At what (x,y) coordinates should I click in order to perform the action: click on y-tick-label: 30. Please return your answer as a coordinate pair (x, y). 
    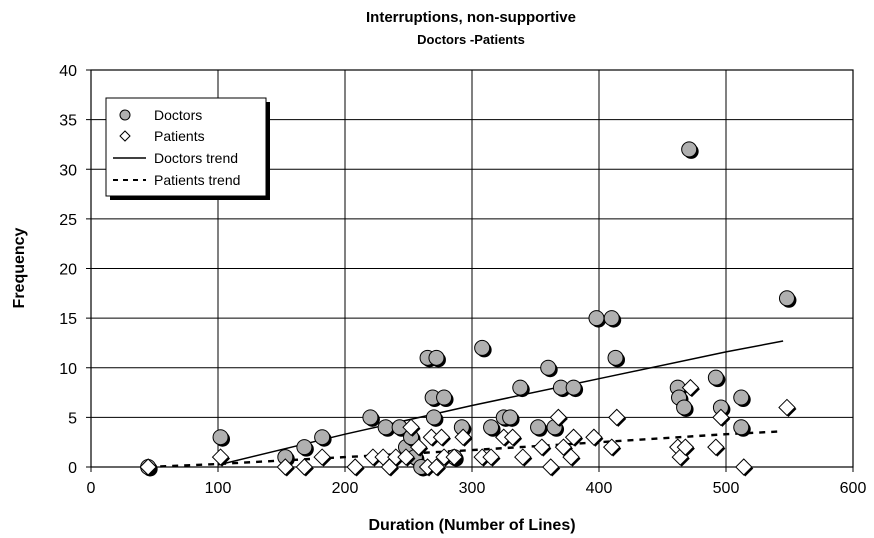
    Looking at the image, I should click on (68, 170).